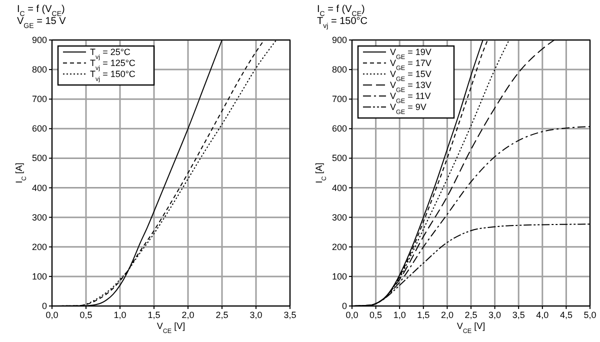 This screenshot has width=600, height=342. Describe the element at coordinates (566, 315) in the screenshot. I see `x-tick-label: 4,5` at that location.